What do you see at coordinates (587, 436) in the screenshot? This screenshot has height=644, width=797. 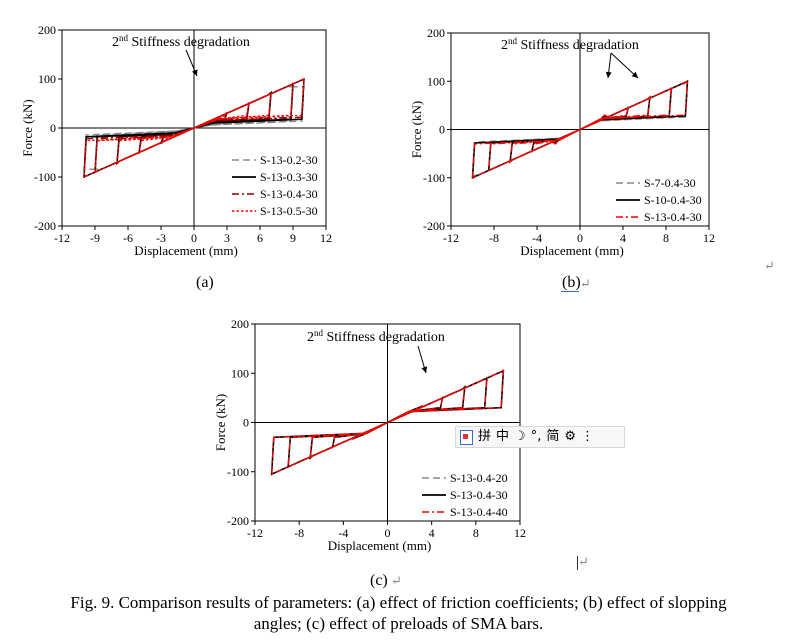 I see `ime-more-icon: ⋮` at bounding box center [587, 436].